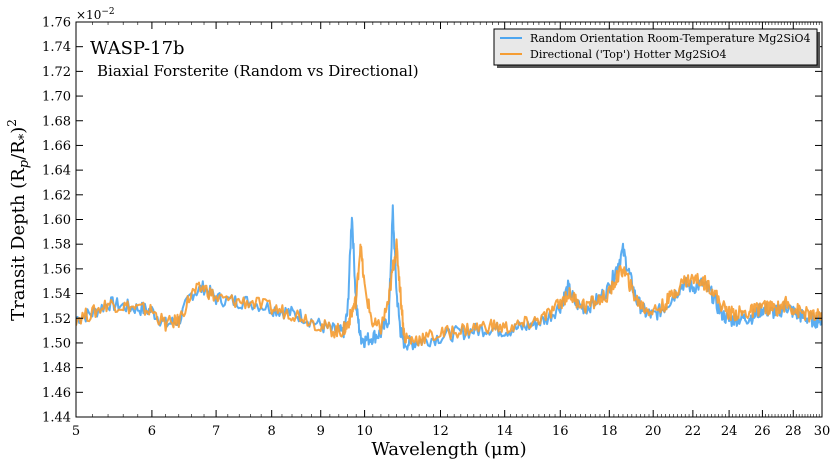 The image size is (840, 467). I want to click on y-tick-label: 1.68, so click(56, 121).